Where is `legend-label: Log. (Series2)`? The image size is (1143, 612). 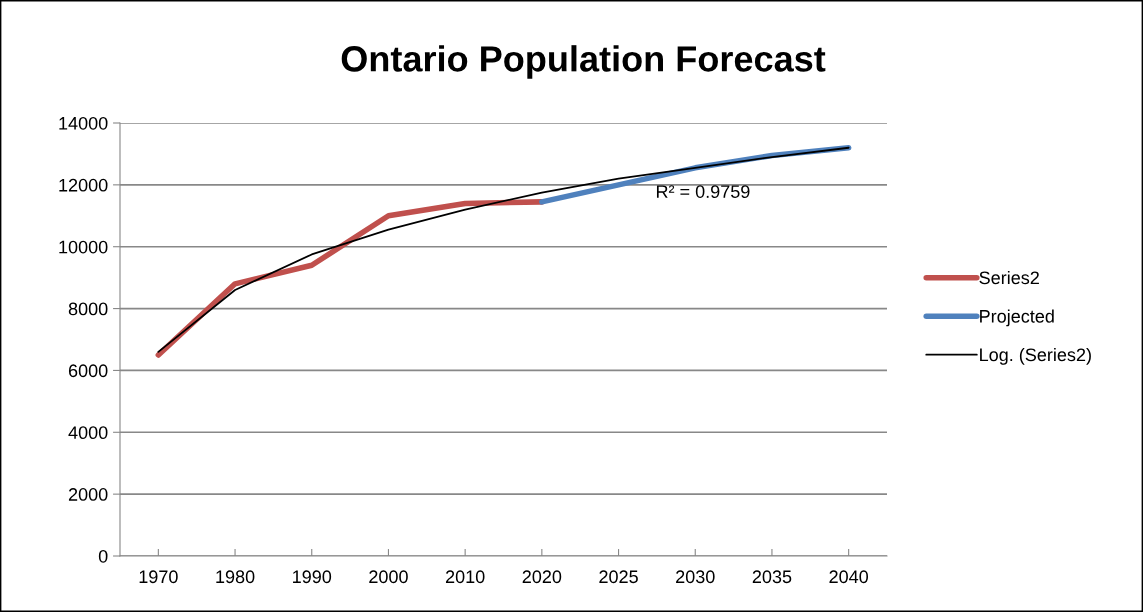 legend-label: Log. (Series2) is located at coordinates (1035, 356).